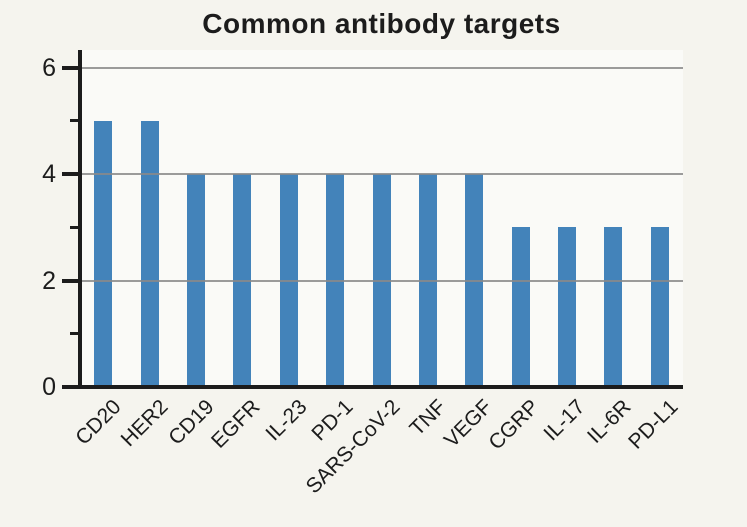  I want to click on bar-CD20, so click(103, 253).